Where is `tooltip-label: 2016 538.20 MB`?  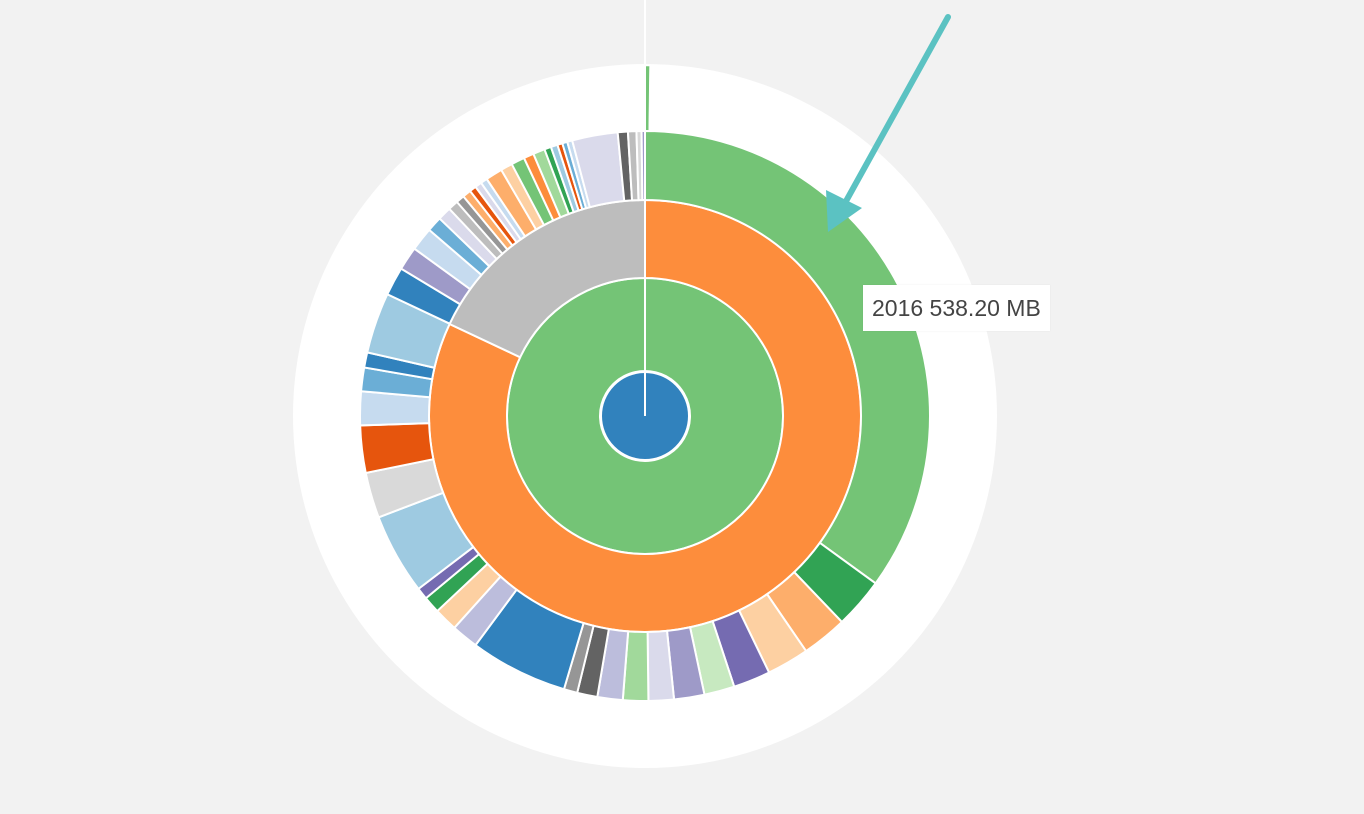
tooltip-label: 2016 538.20 MB is located at coordinates (956, 308).